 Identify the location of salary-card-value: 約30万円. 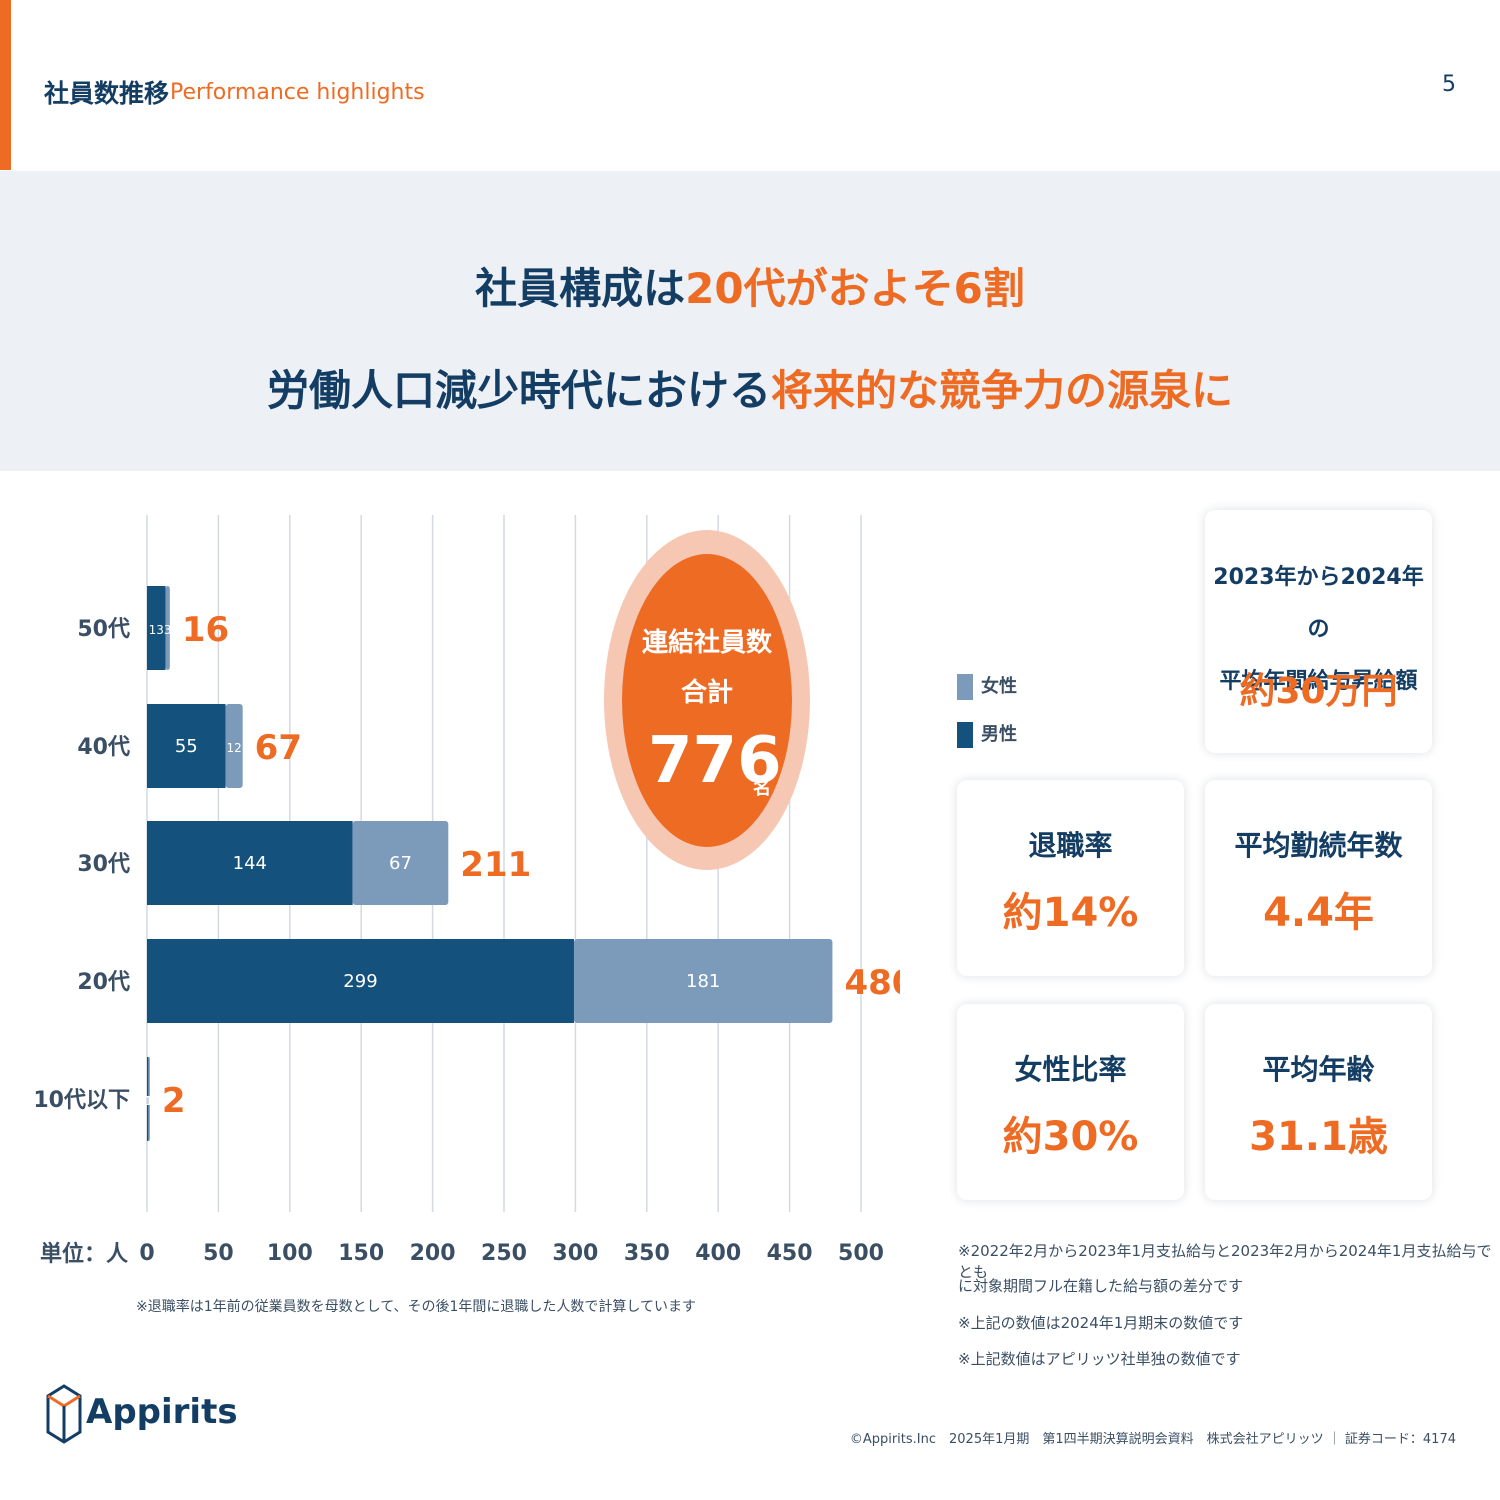
(1318, 691).